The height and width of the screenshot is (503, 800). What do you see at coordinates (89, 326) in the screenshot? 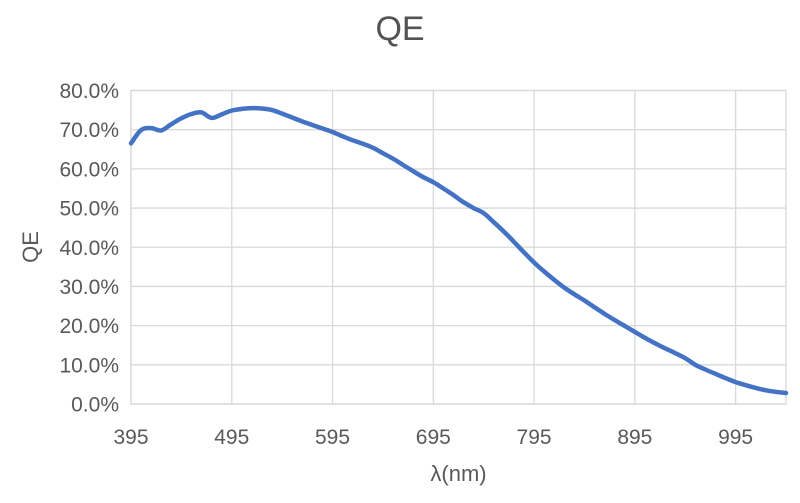
I see `y-tick-label: 20.0%` at bounding box center [89, 326].